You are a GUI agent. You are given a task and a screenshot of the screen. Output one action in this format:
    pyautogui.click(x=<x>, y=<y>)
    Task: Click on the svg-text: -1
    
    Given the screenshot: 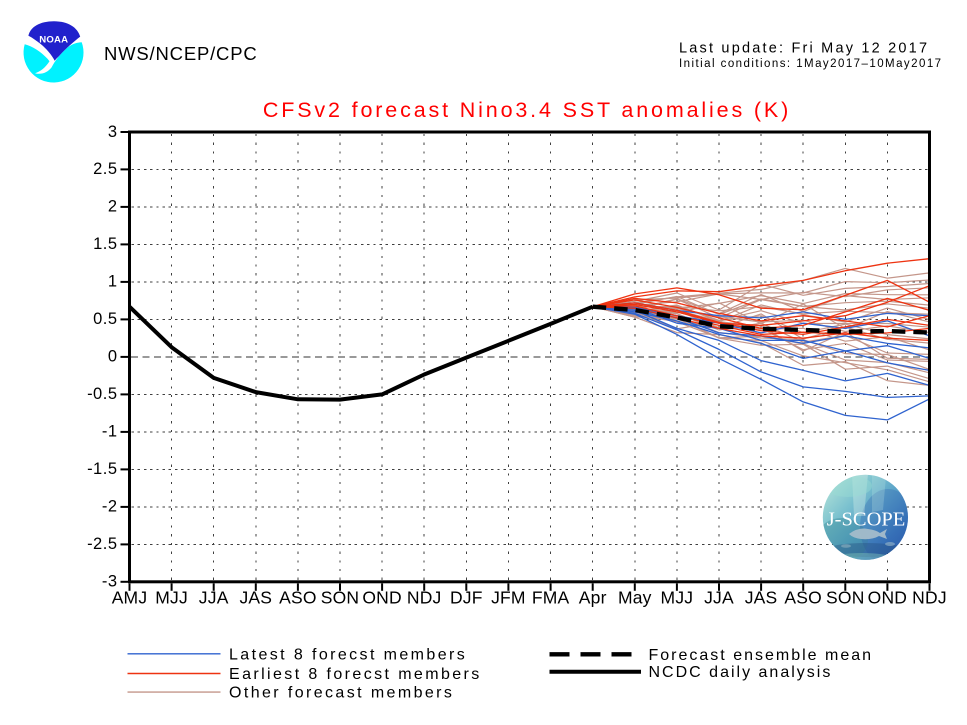 What is the action you would take?
    pyautogui.click(x=110, y=432)
    